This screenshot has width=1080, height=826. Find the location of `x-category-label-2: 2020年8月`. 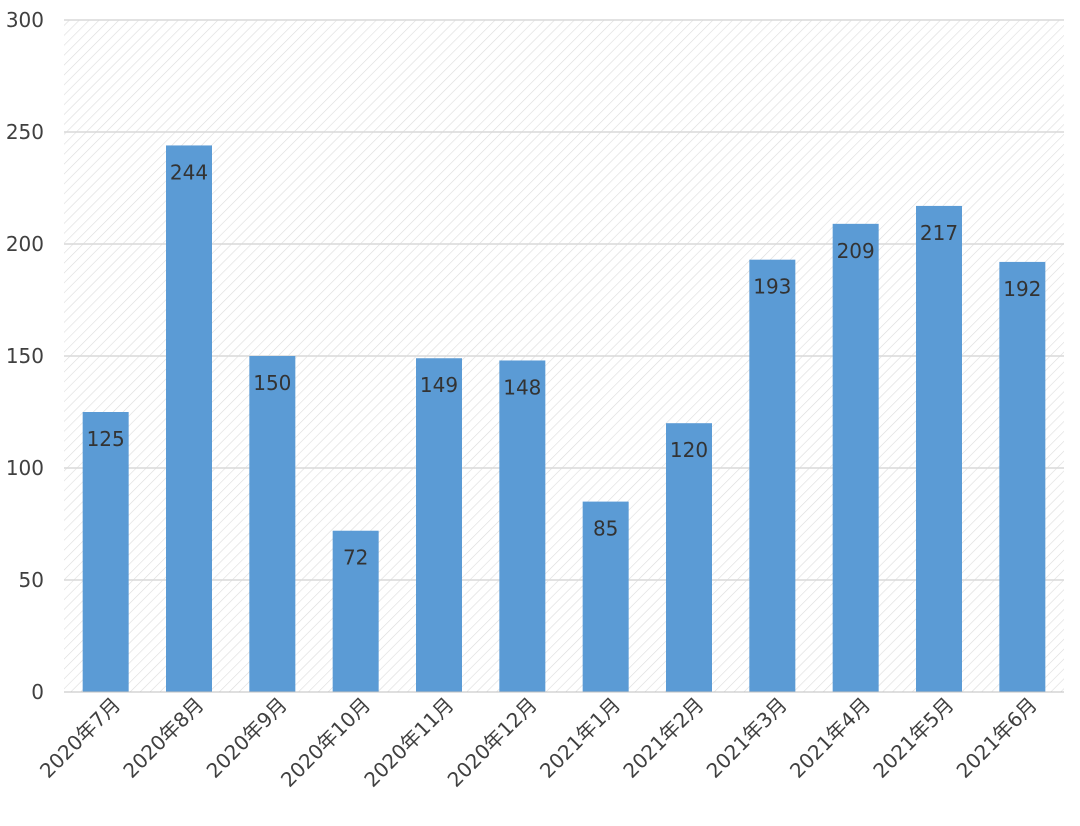

x-category-label-2: 2020年8月 is located at coordinates (163, 738).